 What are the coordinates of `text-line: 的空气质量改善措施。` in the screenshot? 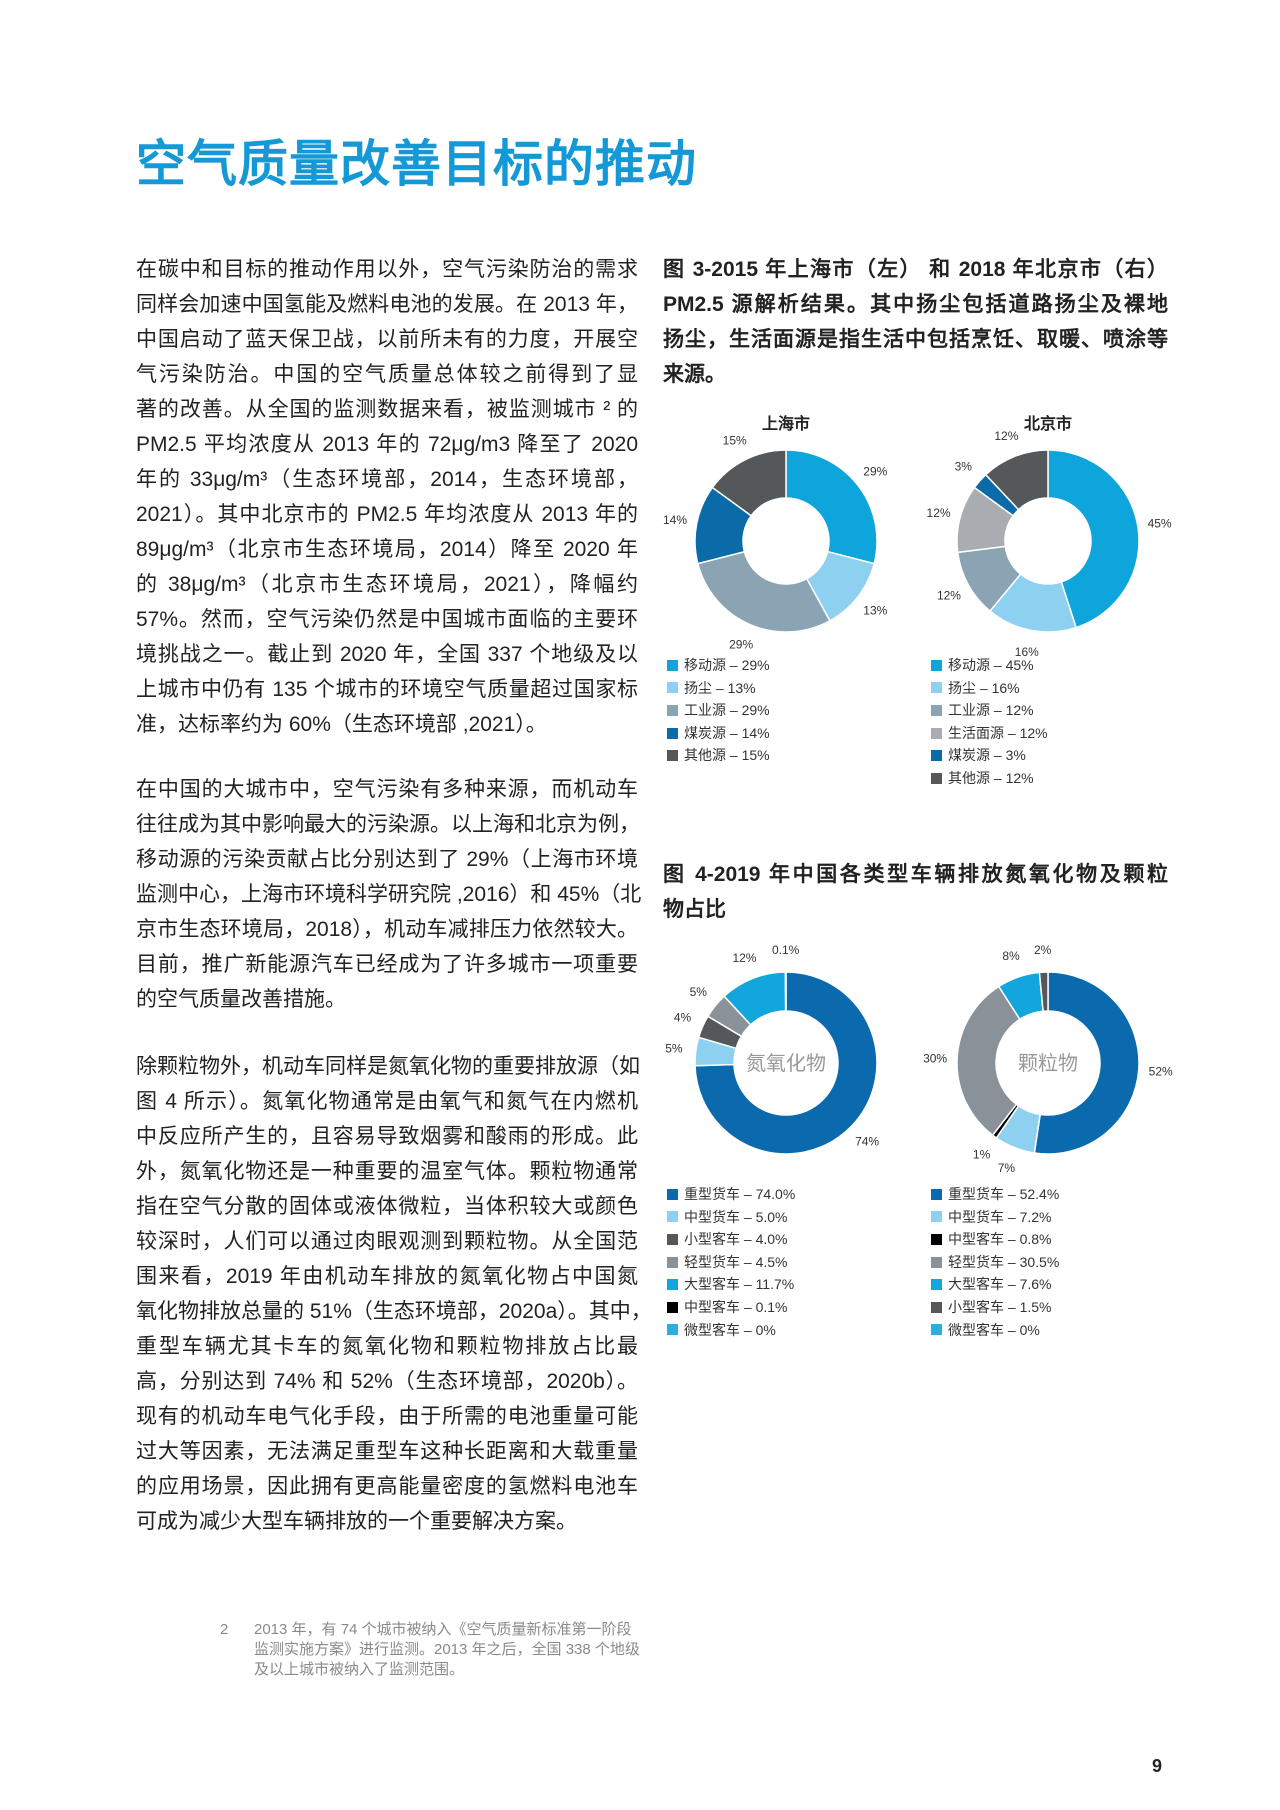 It's located at (241, 999).